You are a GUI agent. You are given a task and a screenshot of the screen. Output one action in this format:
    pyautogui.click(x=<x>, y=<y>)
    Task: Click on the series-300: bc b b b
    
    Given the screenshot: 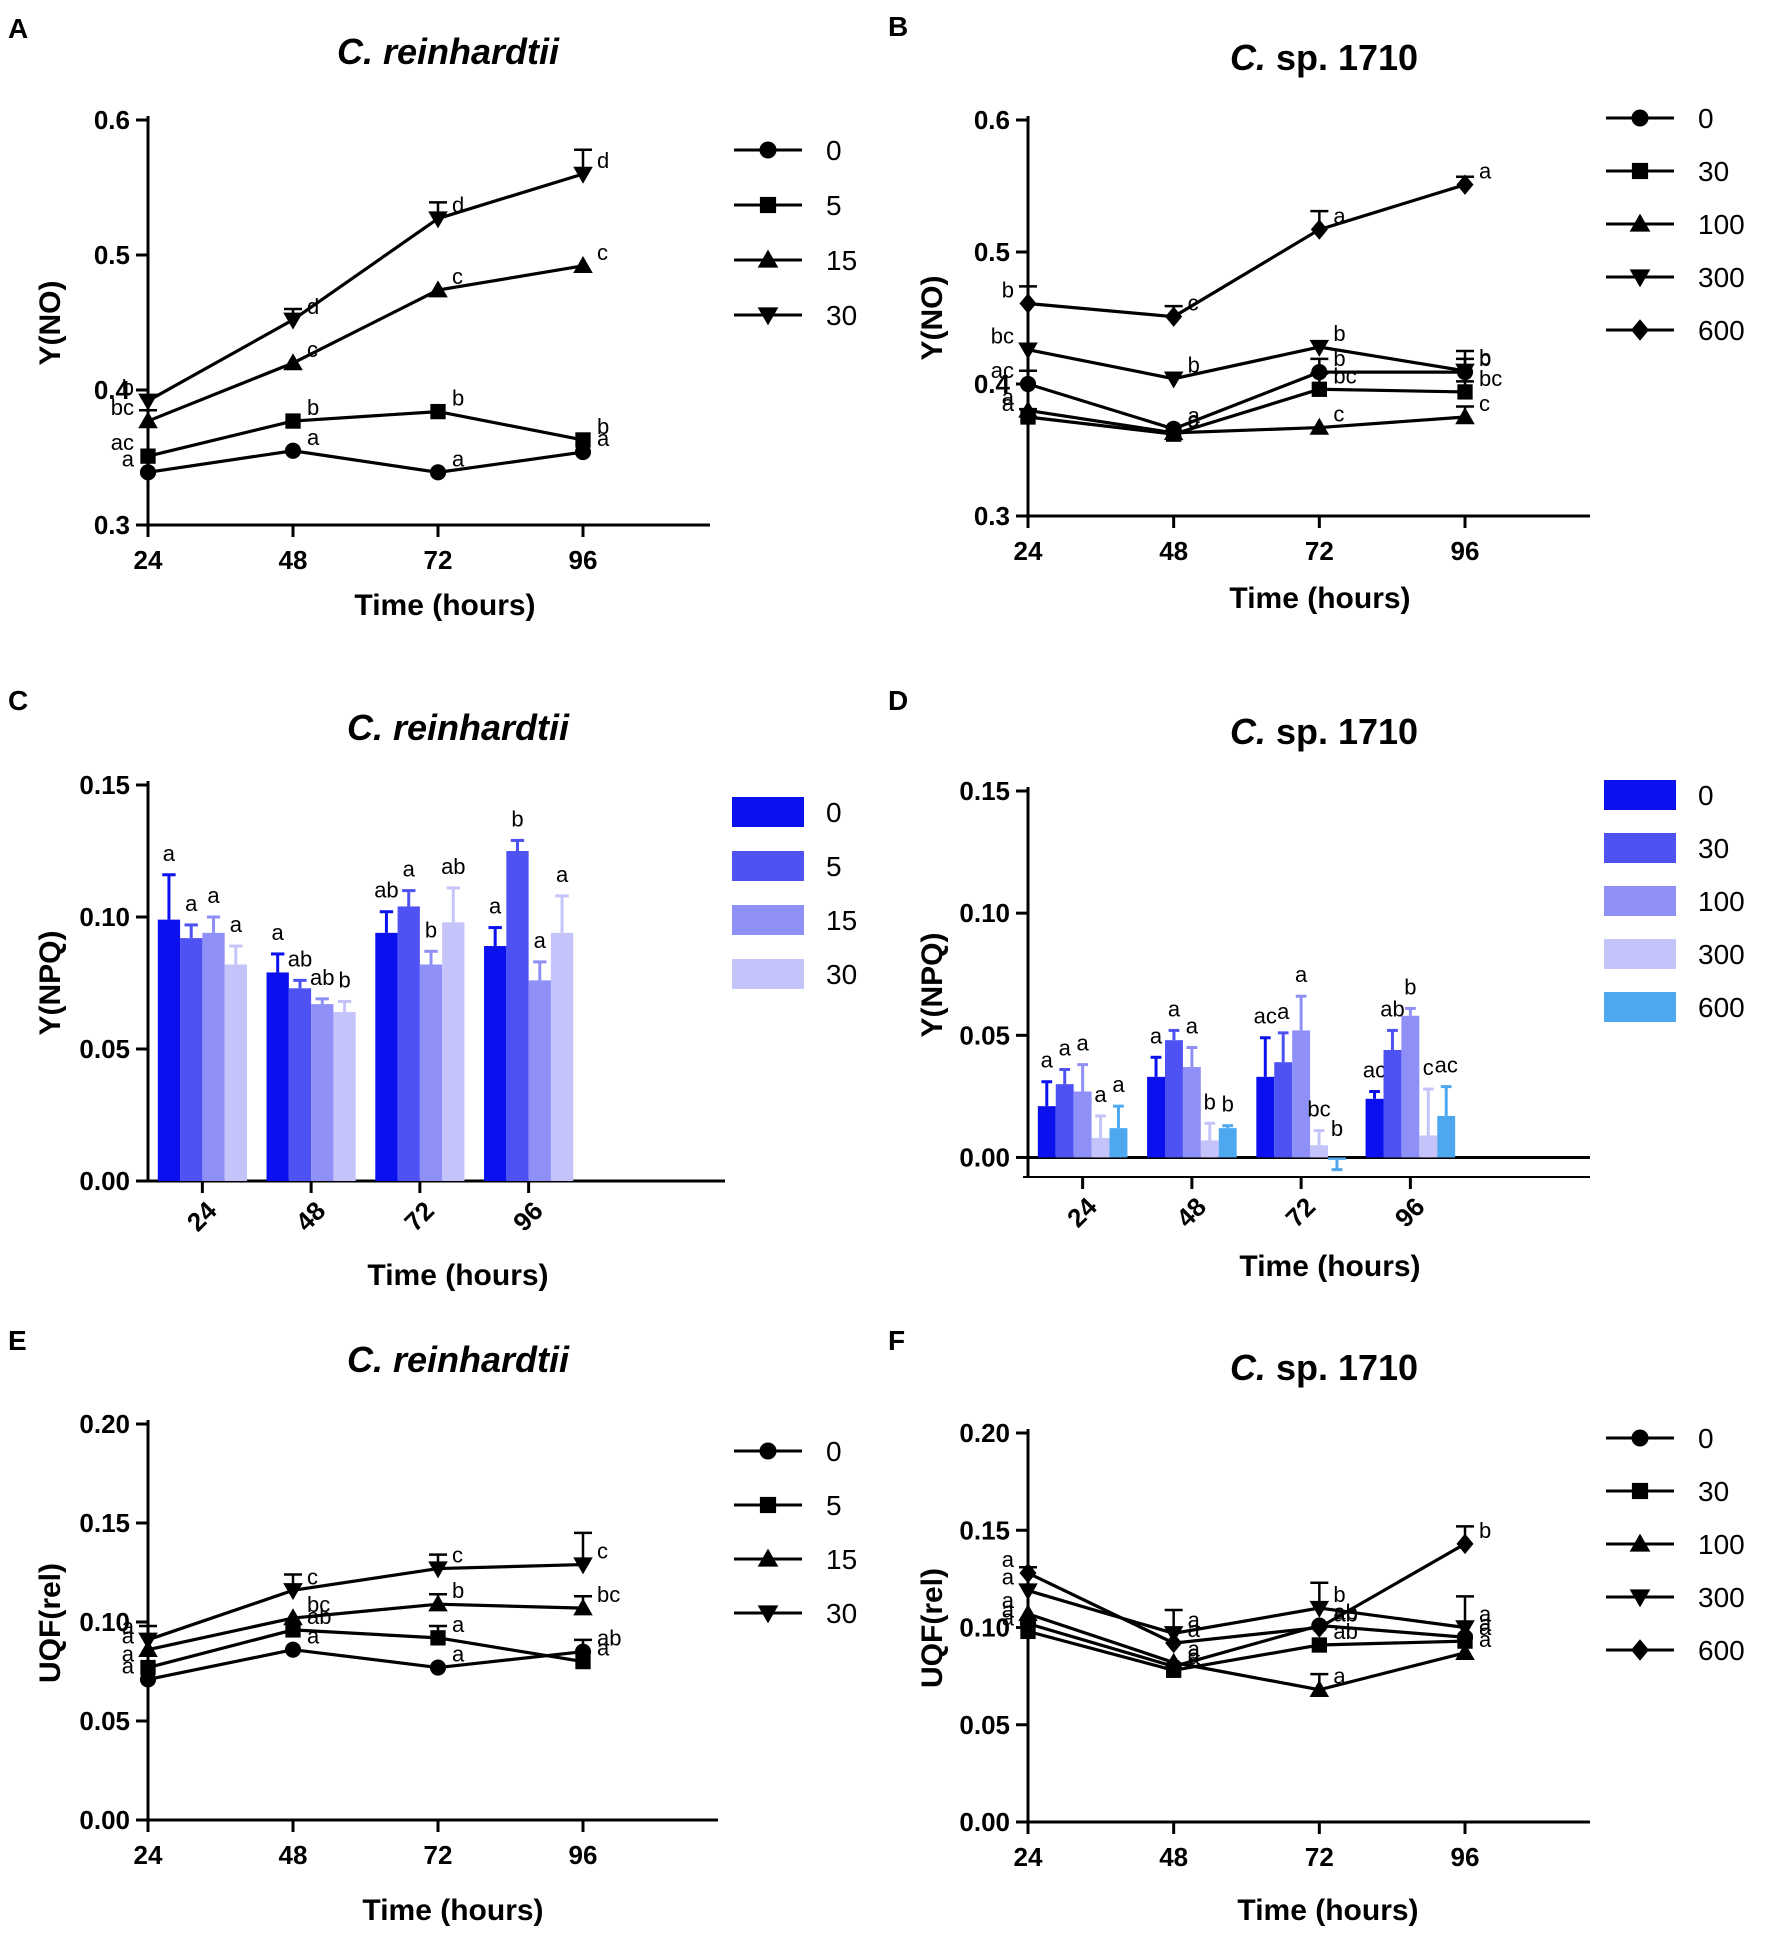 What is the action you would take?
    pyautogui.click(x=1241, y=355)
    